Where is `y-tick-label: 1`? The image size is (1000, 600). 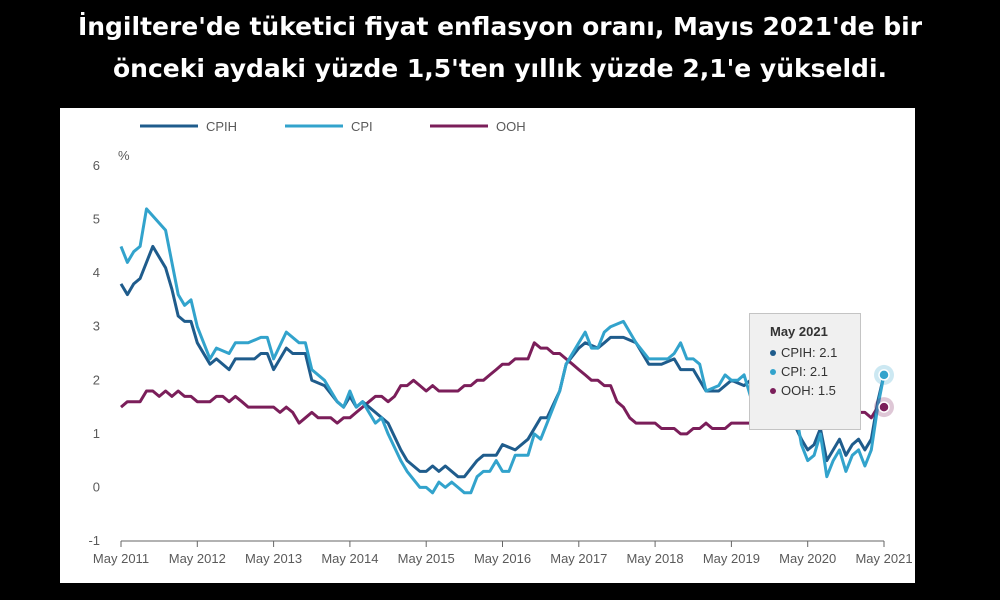
y-tick-label: 1 is located at coordinates (96, 433).